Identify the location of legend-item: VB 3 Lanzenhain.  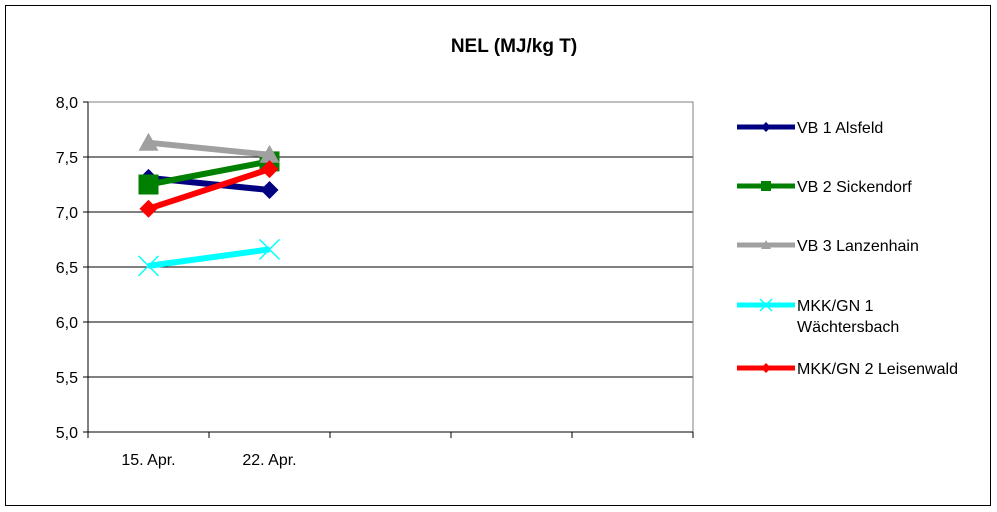
(828, 246).